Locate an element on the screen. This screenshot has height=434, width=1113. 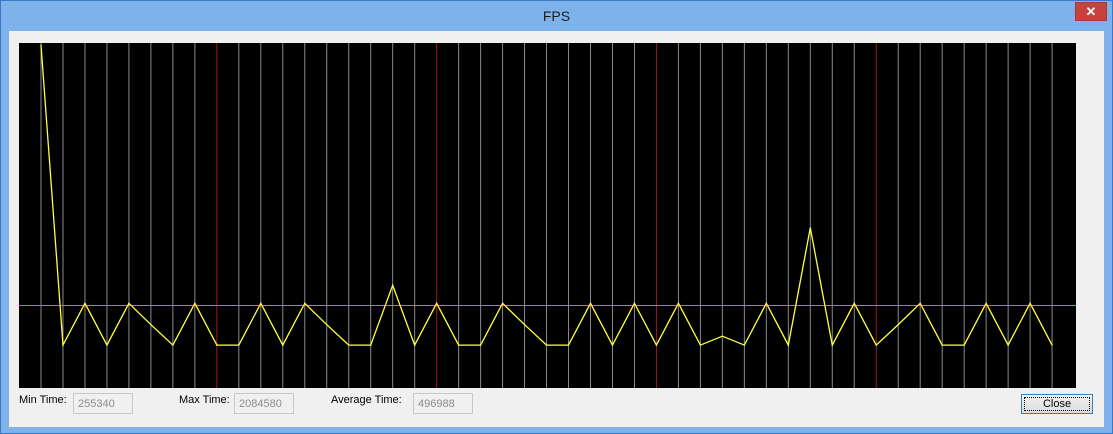
average-time-label: Average Time: is located at coordinates (366, 400).